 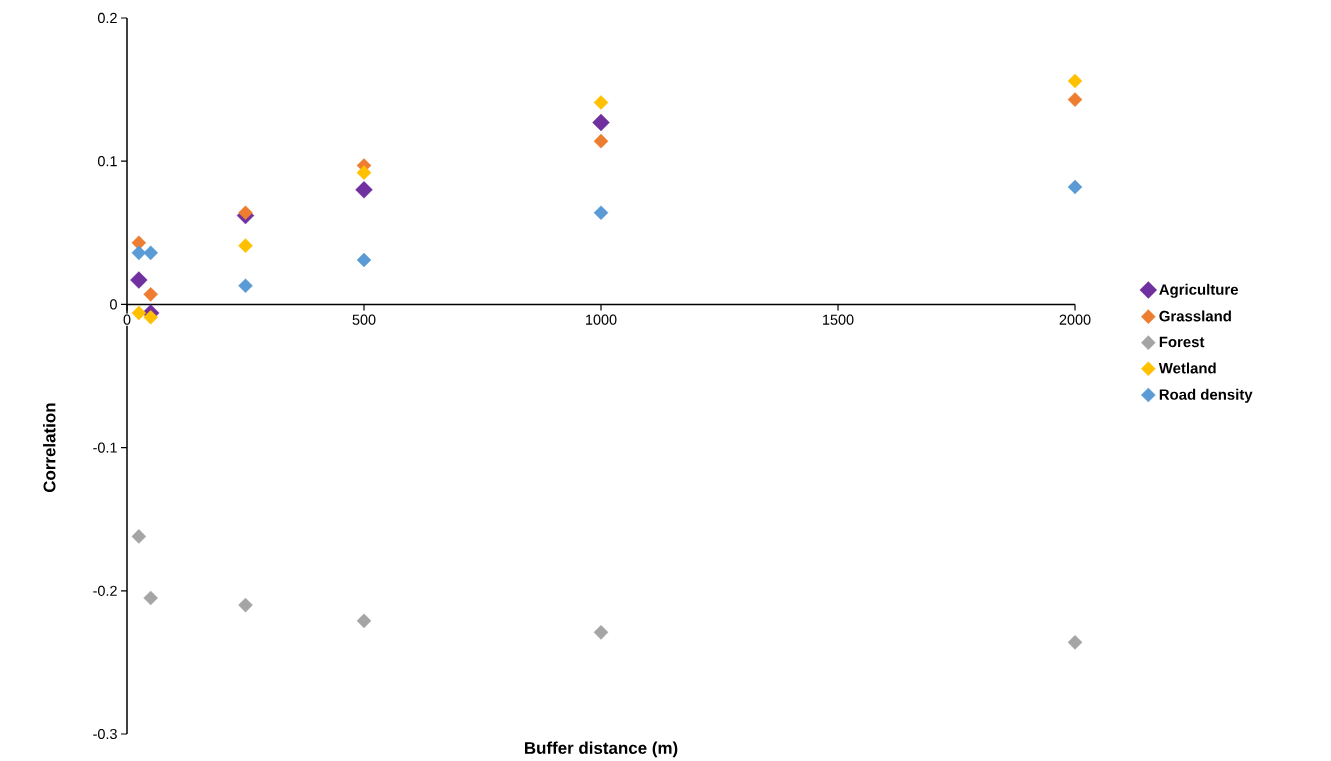 I want to click on x-tick-label: 1500, so click(x=838, y=320).